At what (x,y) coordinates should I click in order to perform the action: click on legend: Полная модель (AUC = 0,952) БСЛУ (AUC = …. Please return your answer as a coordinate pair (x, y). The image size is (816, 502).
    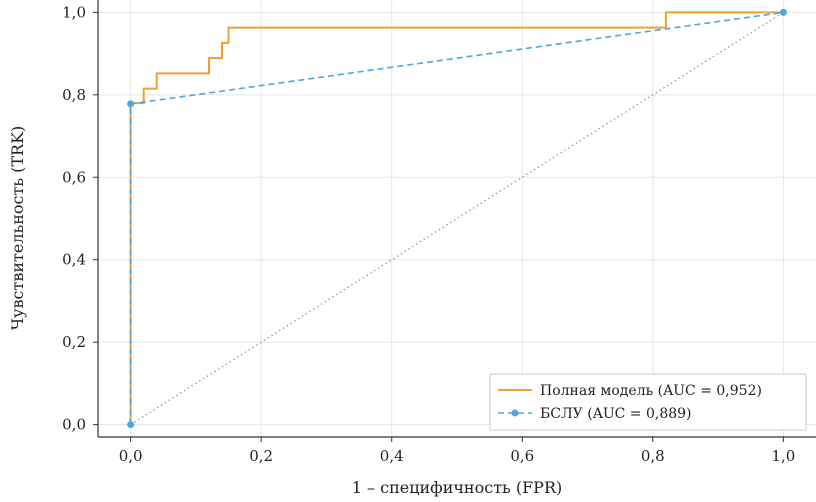
    Looking at the image, I should click on (648, 402).